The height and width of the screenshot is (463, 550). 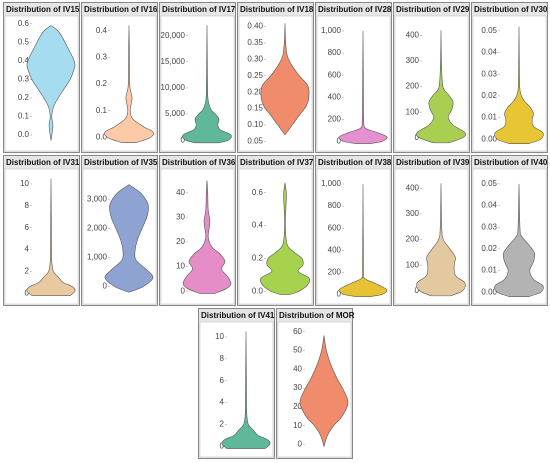 I want to click on y-tick-label: 50, so click(x=297, y=350).